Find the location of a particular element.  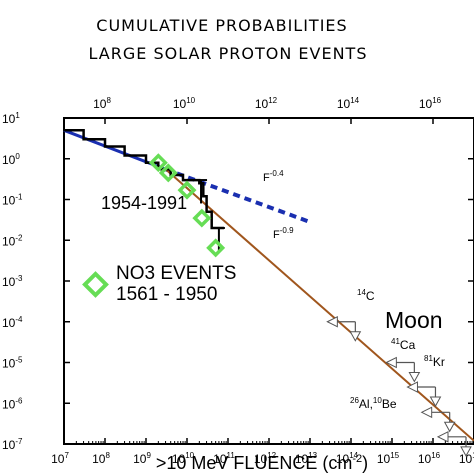

x-top-tick-exp: 16 is located at coordinates (436, 100).